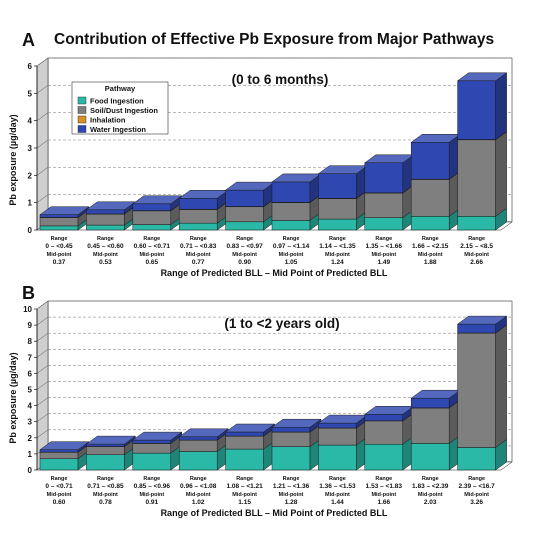 This screenshot has height=552, width=546. I want to click on p2-y-tick-label: 2, so click(30, 438).